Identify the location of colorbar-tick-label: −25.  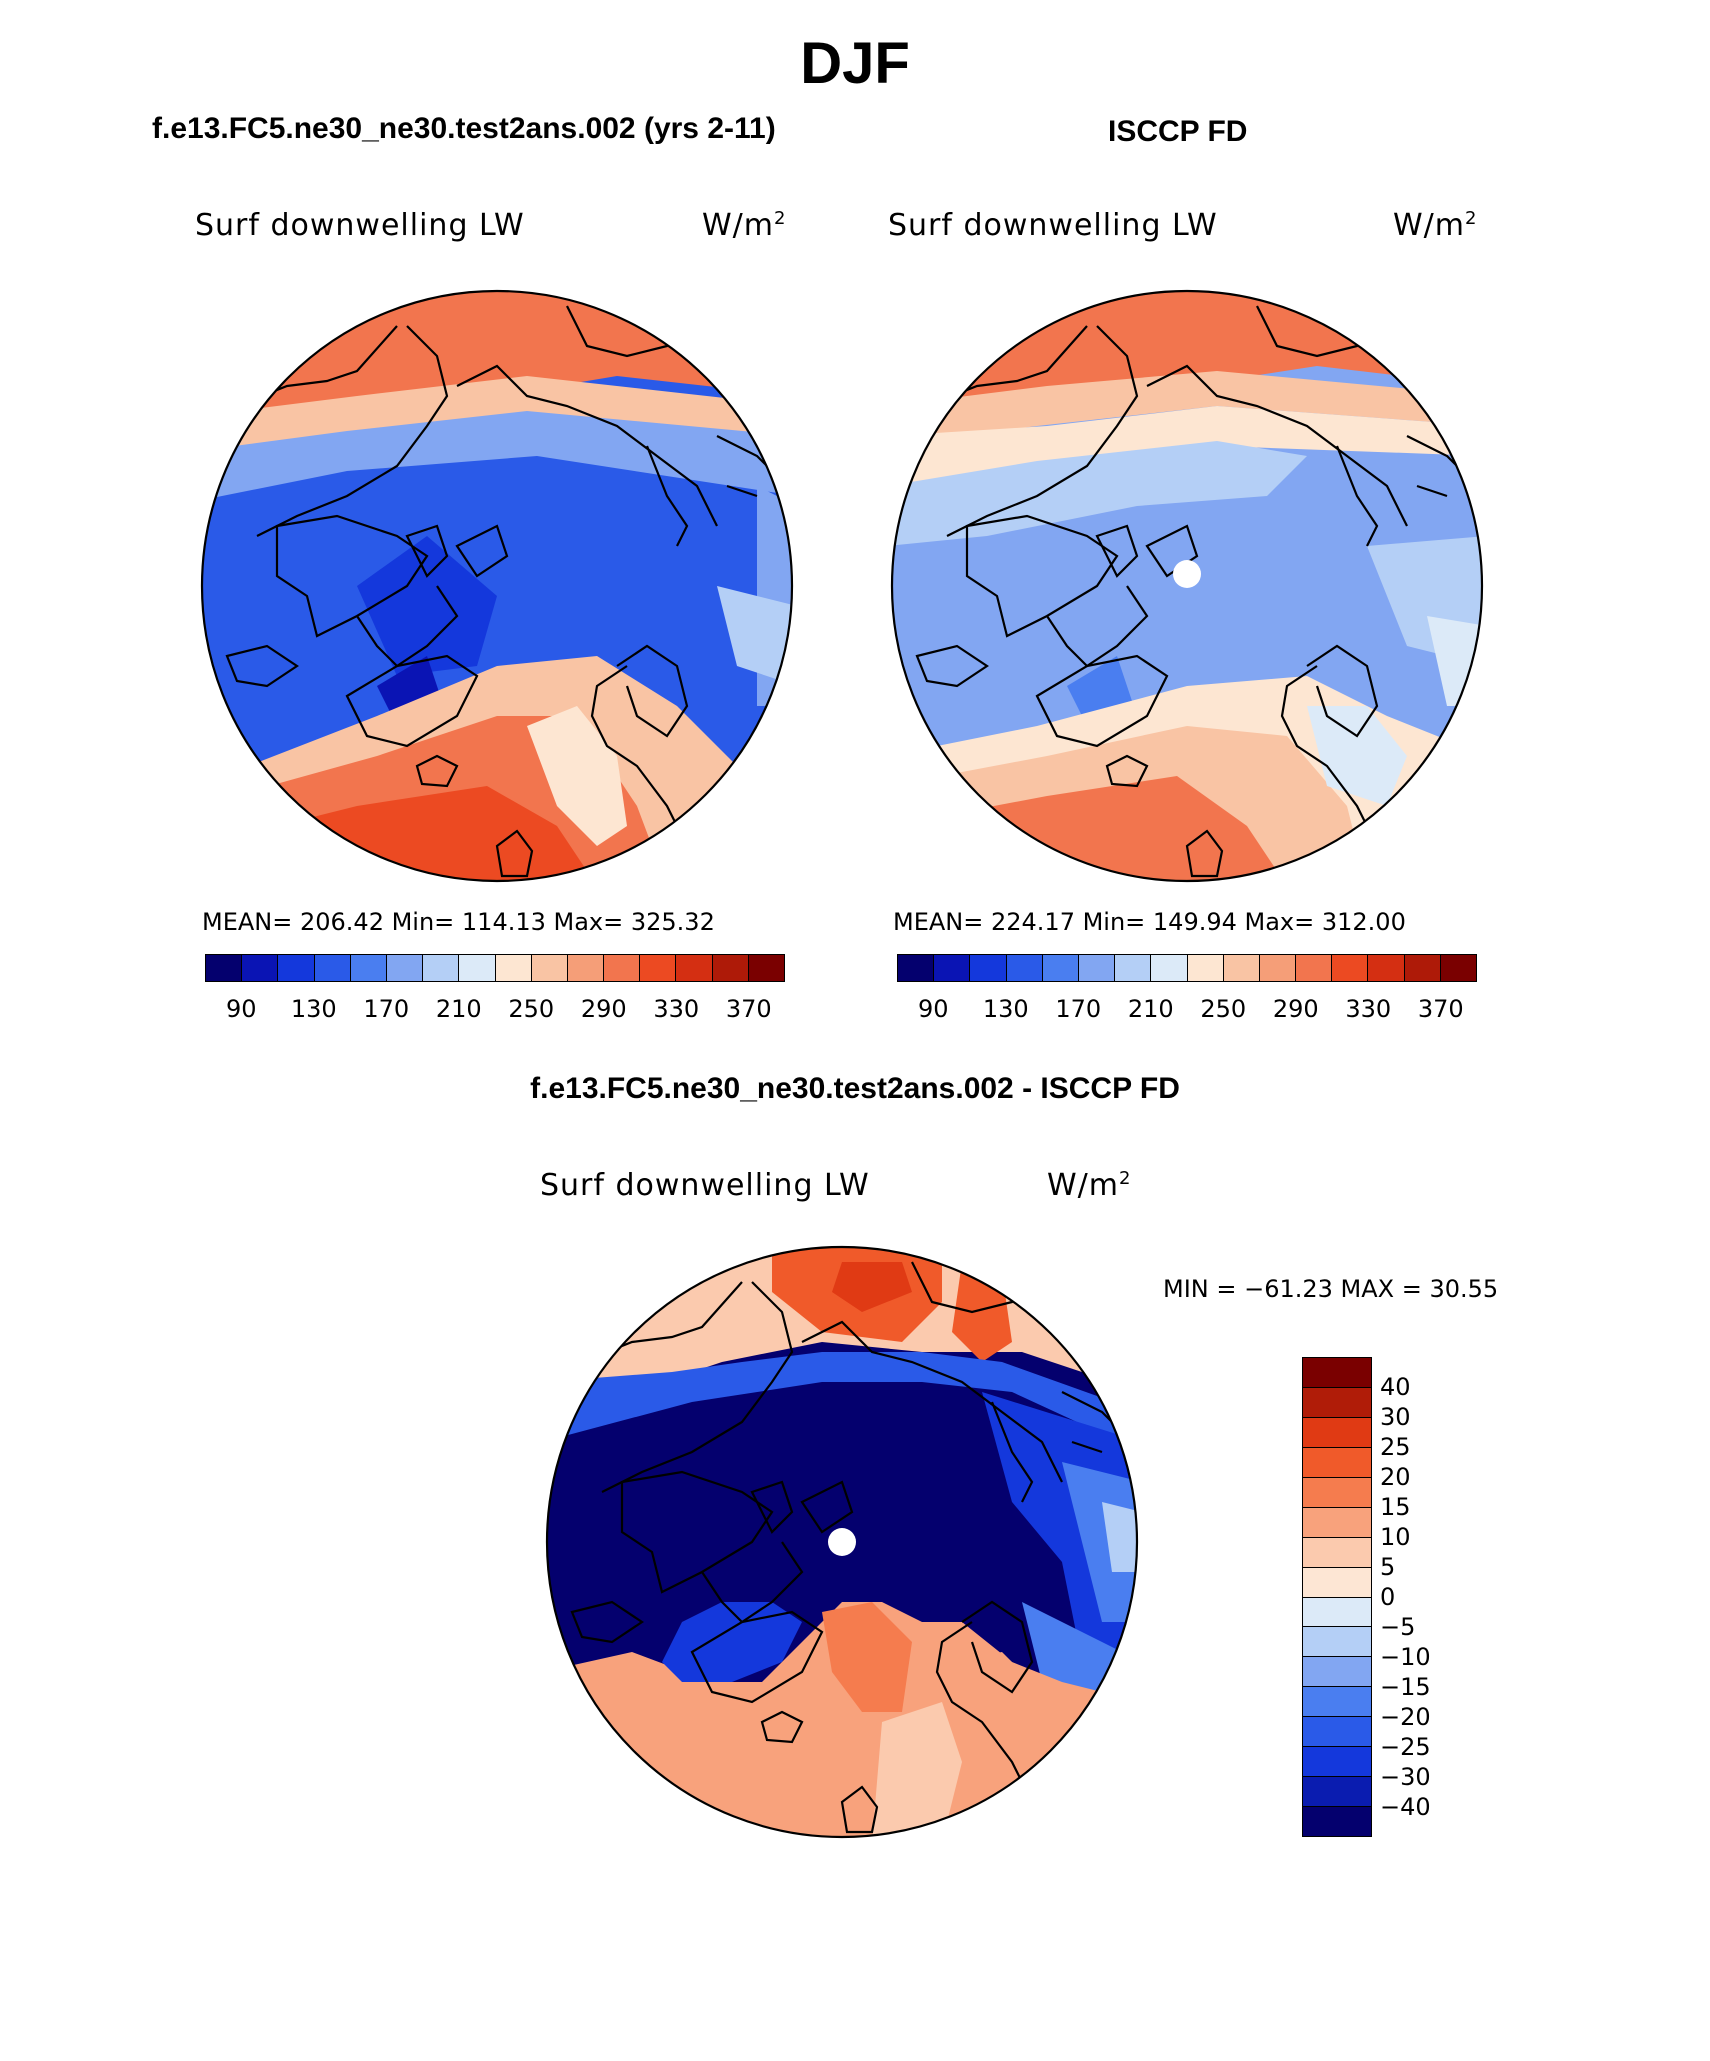
(1405, 1747).